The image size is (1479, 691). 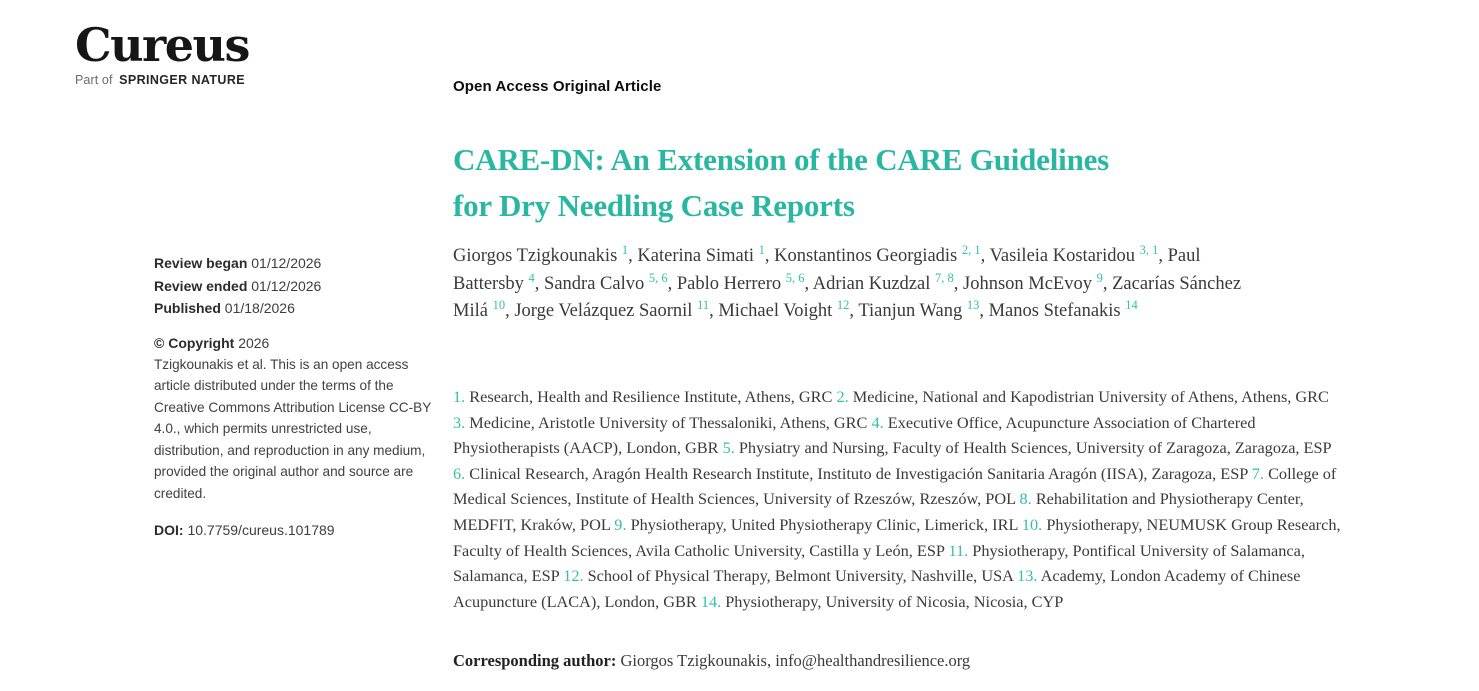 What do you see at coordinates (259, 308) in the screenshot?
I see `published-date: 01/18/2026` at bounding box center [259, 308].